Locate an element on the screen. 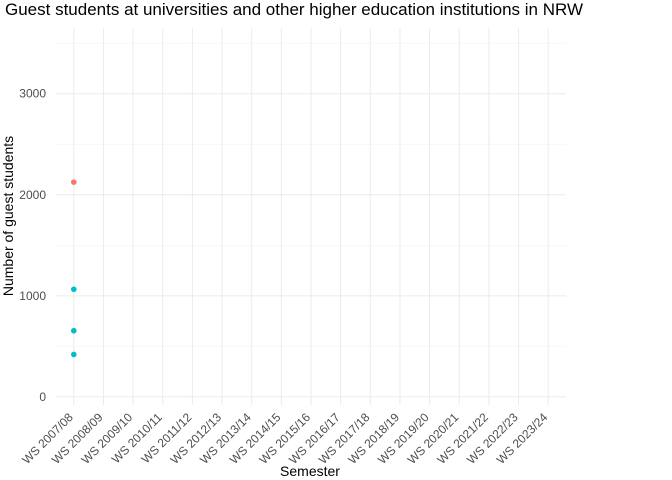  y-axis-title: Number of guest students is located at coordinates (8, 216).